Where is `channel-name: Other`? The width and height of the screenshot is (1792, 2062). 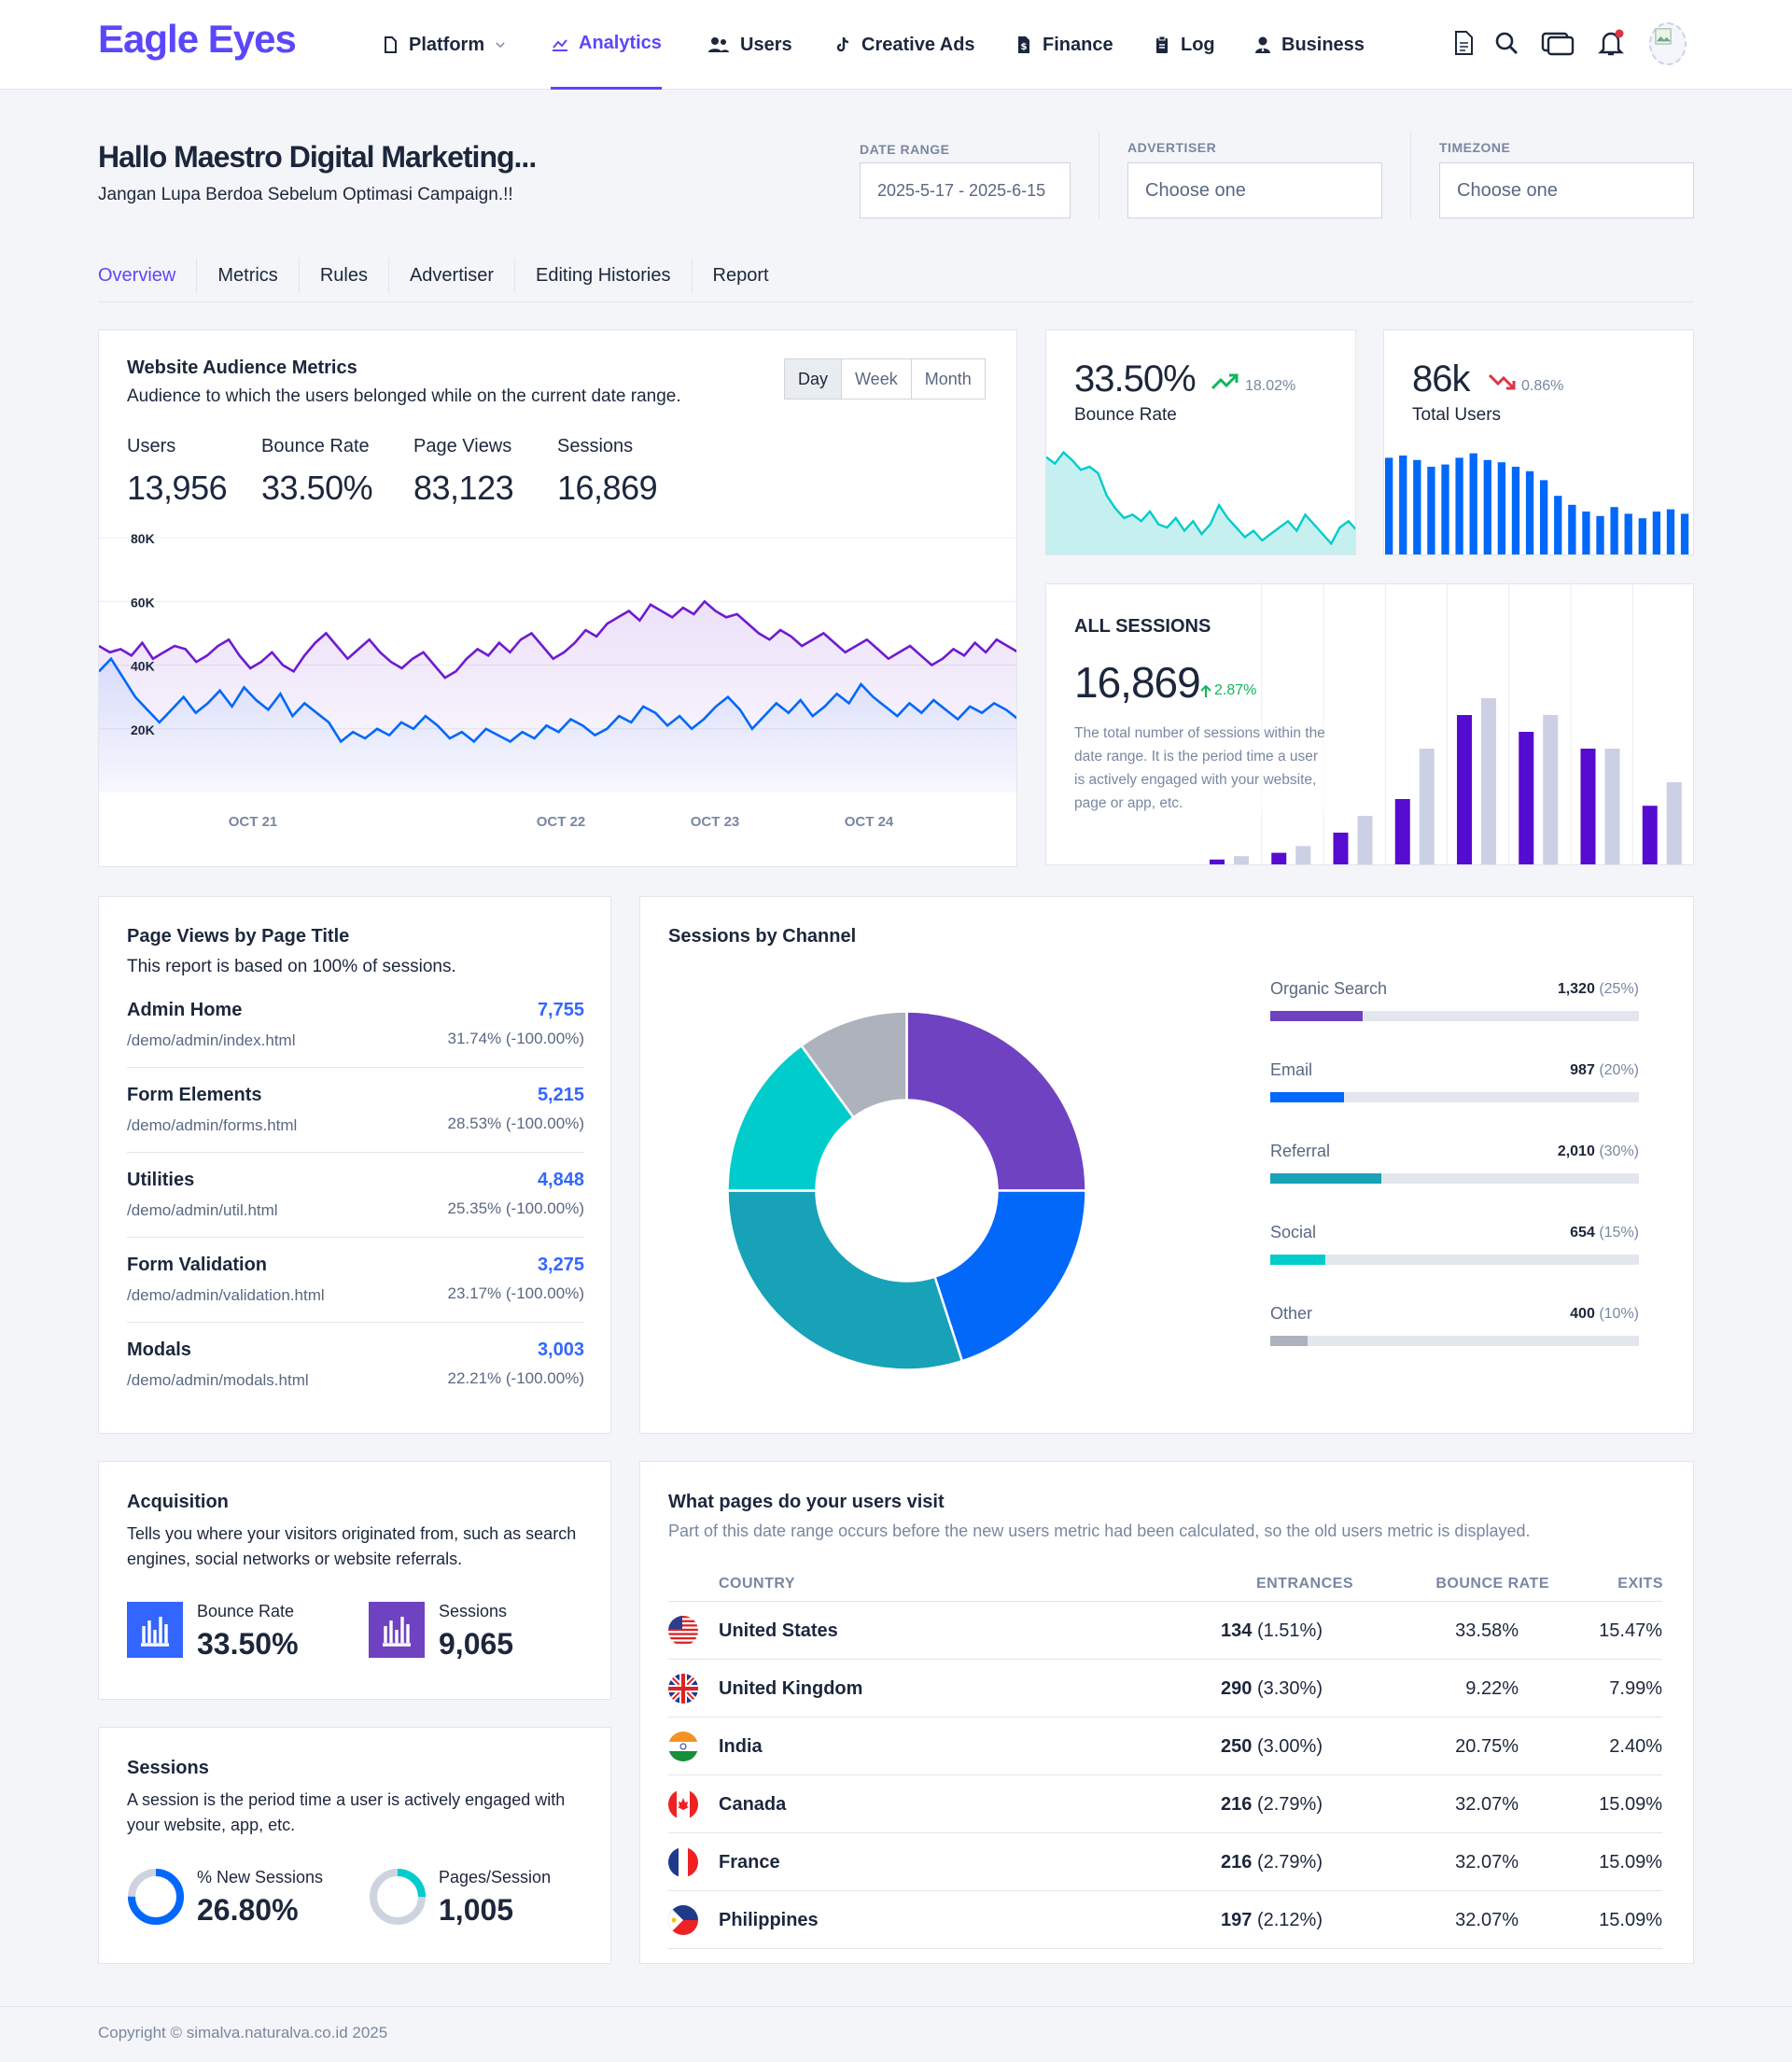
channel-name: Other is located at coordinates (1291, 1313).